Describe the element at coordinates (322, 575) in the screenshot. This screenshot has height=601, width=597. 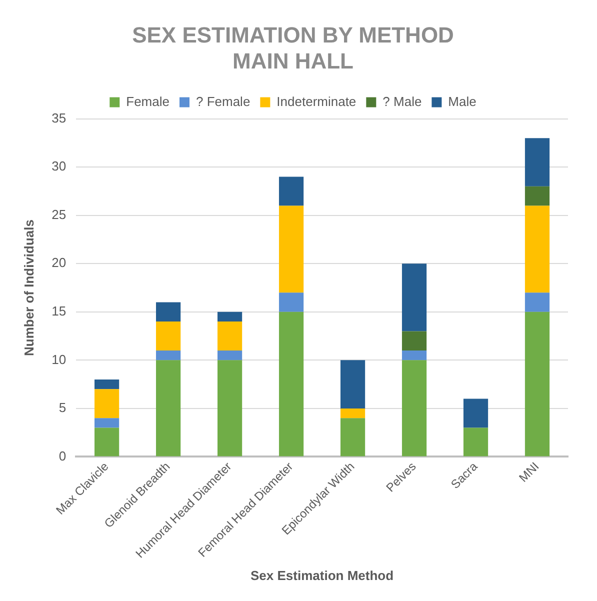
I see `x-axis-title: Sex Estimation Method` at that location.